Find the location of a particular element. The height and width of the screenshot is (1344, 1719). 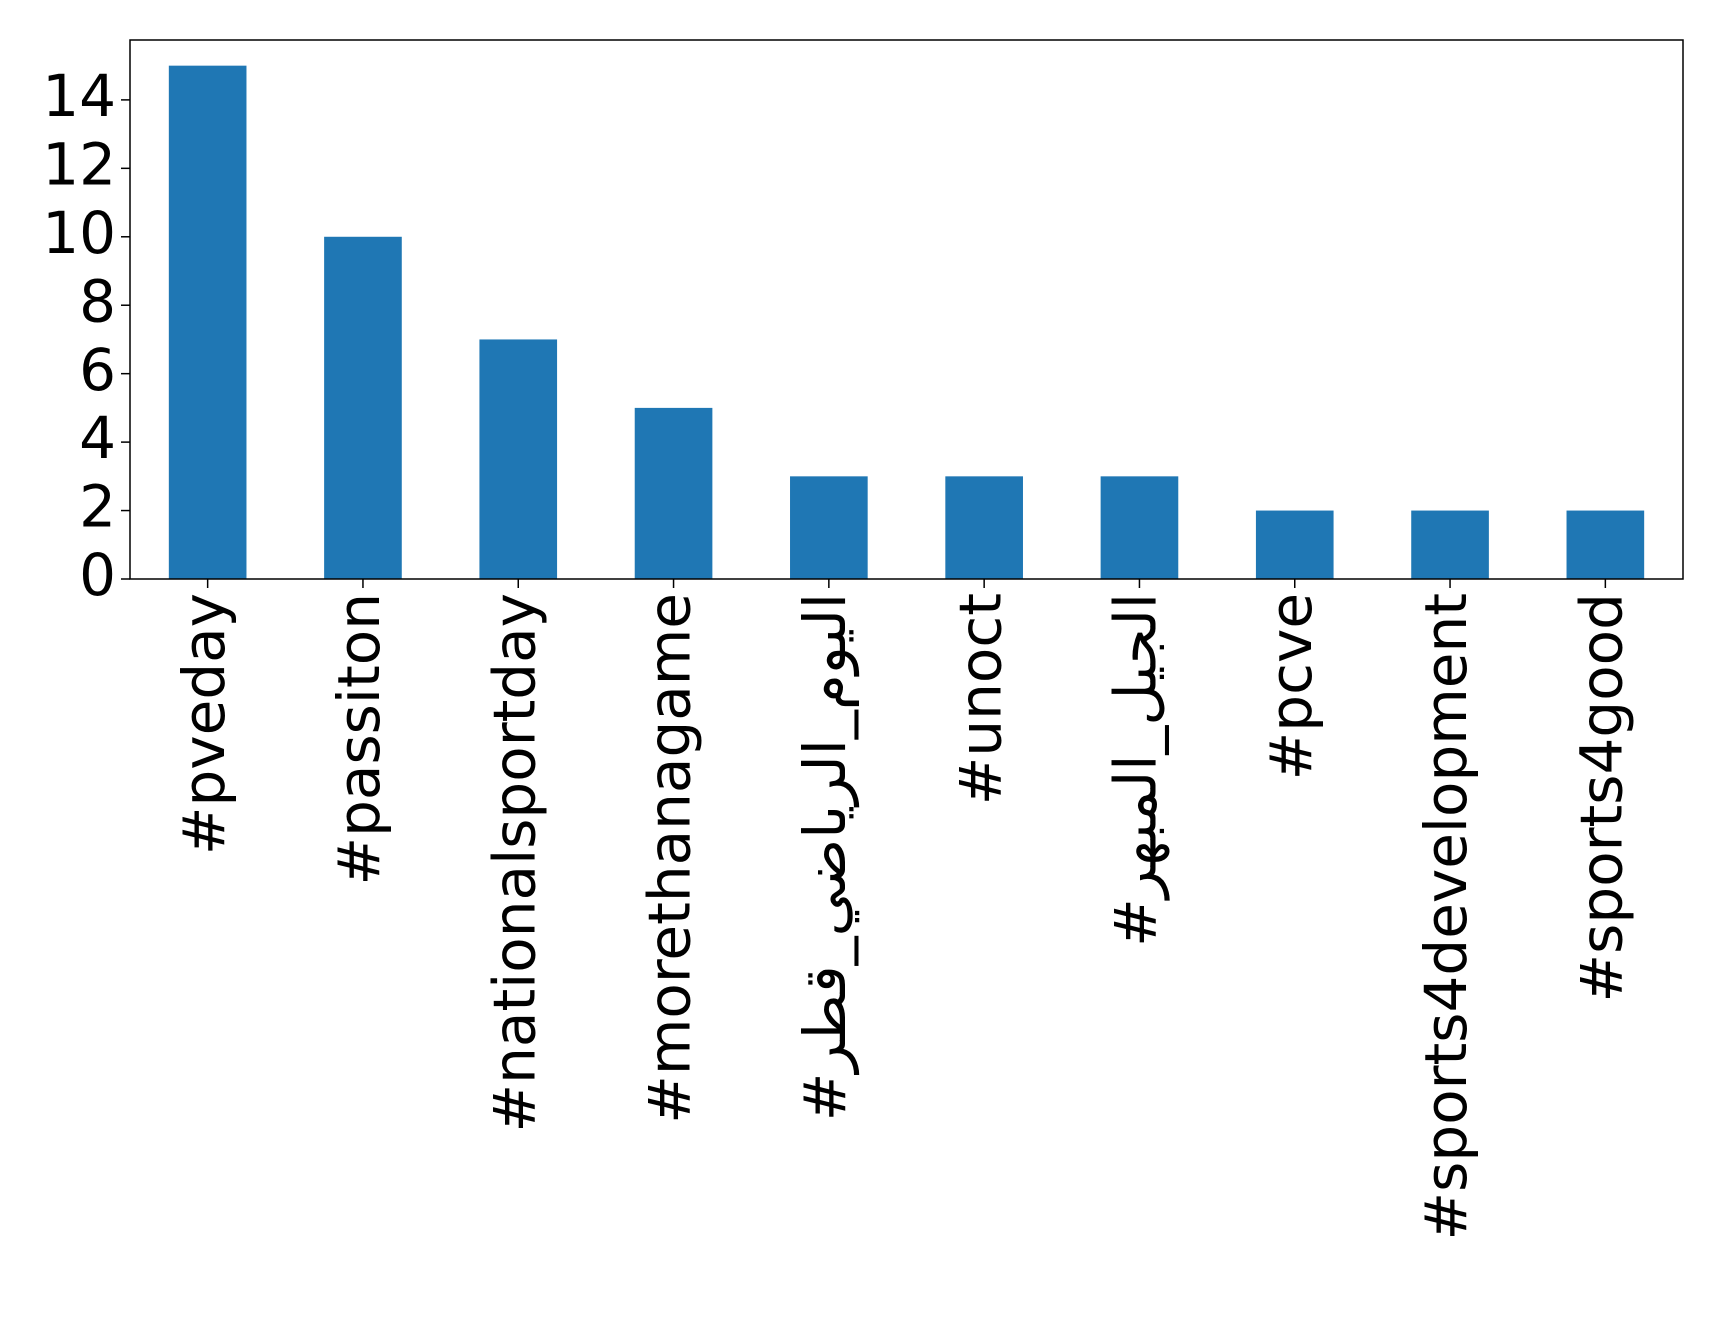

x-tick-label: #pcve is located at coordinates (1291, 686).